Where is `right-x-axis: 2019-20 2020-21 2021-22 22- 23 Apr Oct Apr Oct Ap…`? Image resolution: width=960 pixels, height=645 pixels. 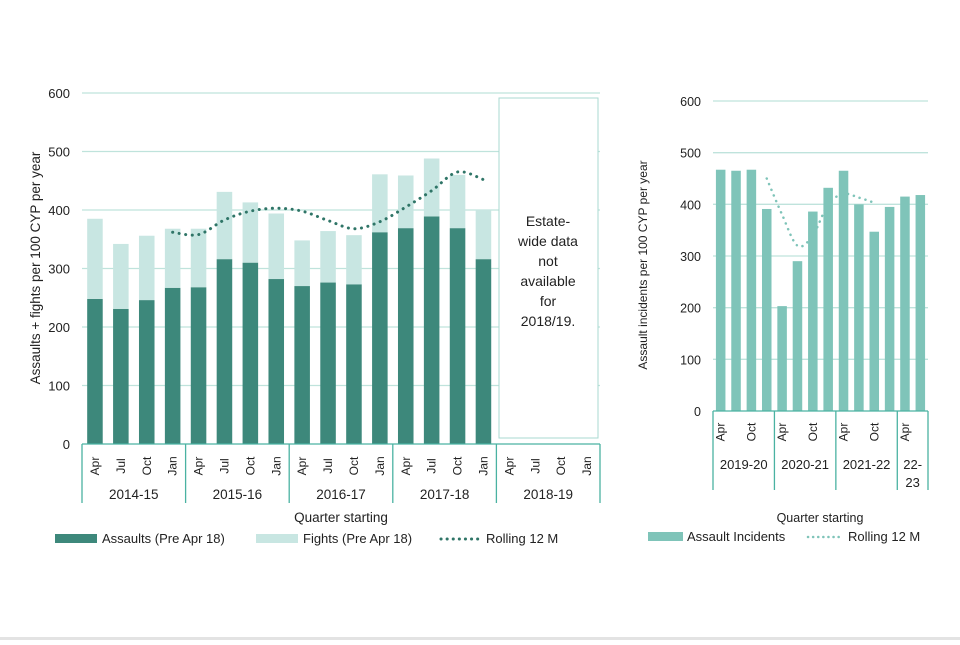
right-x-axis: 2019-20 2020-21 2021-22 22- 23 Apr Oct Apr Oct Ap… is located at coordinates (820, 450).